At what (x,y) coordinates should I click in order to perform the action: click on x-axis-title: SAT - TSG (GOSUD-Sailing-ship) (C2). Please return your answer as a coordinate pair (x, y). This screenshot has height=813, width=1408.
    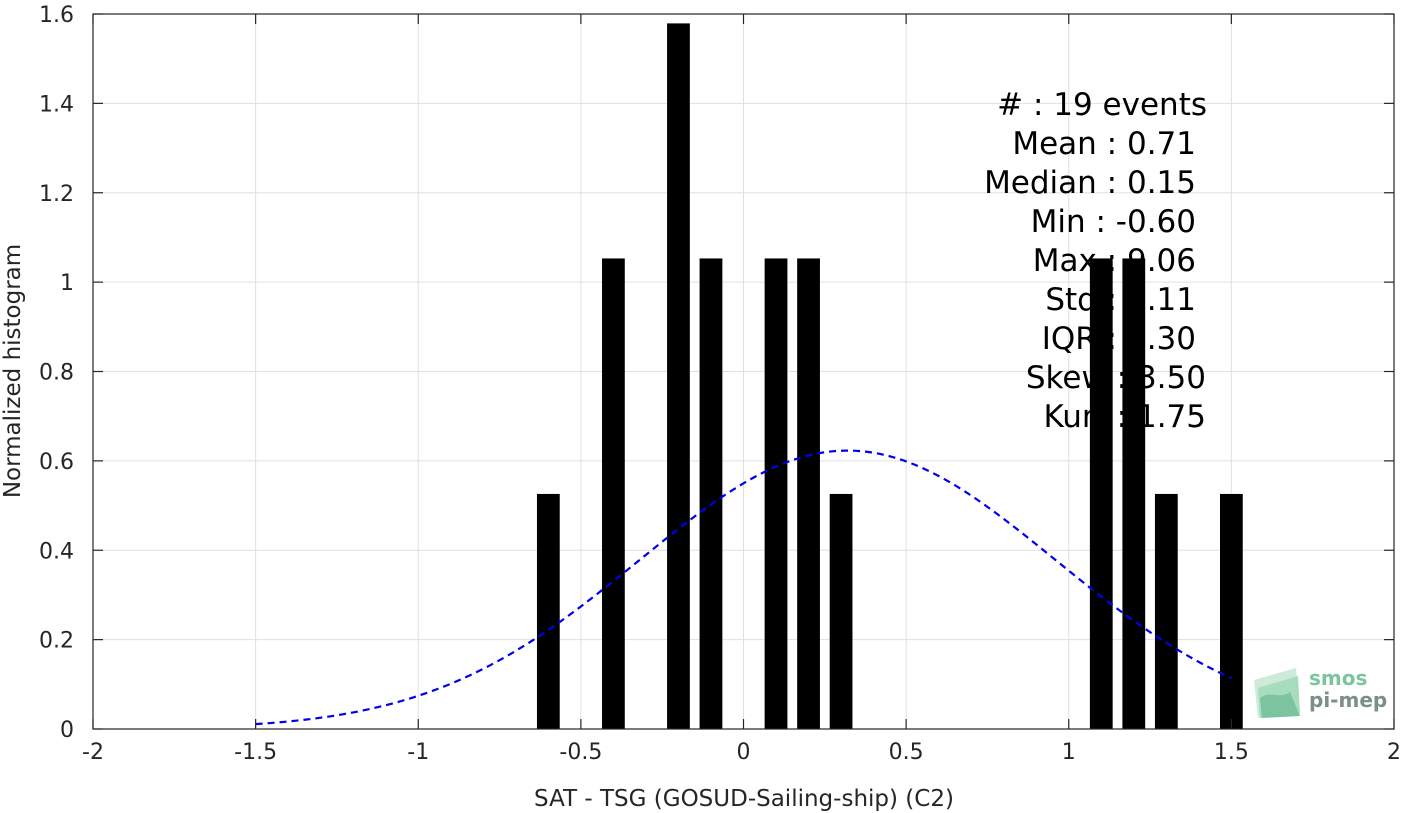
    Looking at the image, I should click on (744, 799).